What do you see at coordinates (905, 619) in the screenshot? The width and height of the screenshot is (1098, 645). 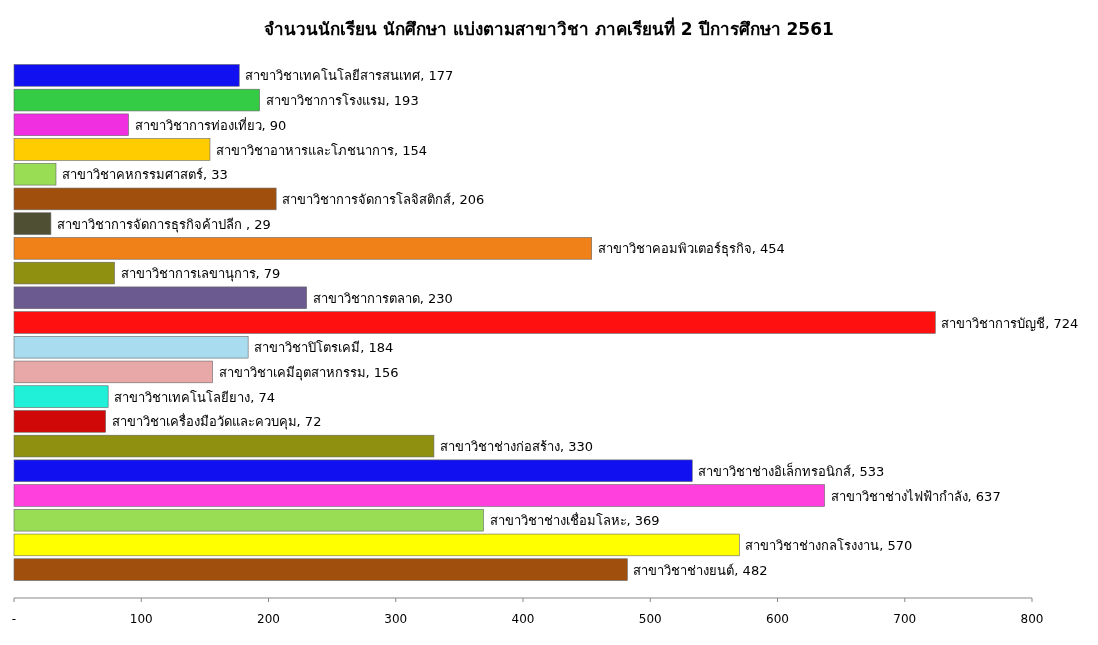 I see `x-tick-label: 700` at bounding box center [905, 619].